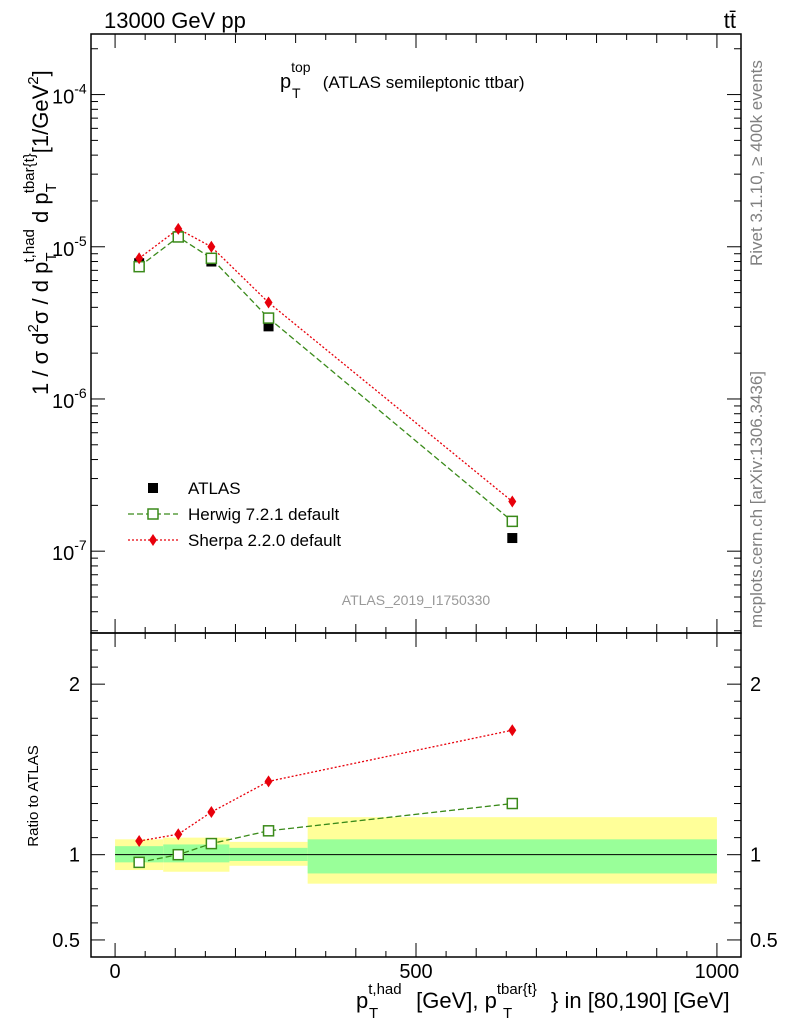 The image size is (786, 1024). I want to click on plot-title-sup: top, so click(301, 67).